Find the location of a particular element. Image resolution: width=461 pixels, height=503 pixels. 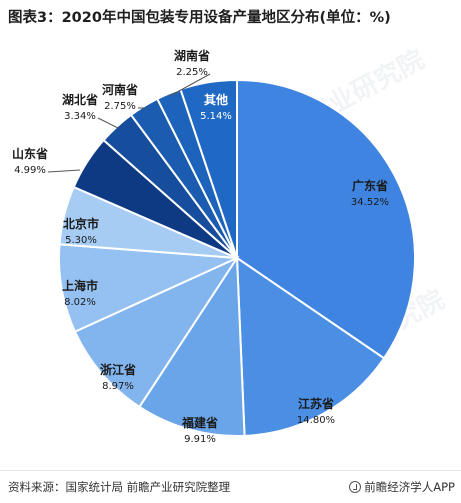

pie-slice-福建省 is located at coordinates (192, 345).